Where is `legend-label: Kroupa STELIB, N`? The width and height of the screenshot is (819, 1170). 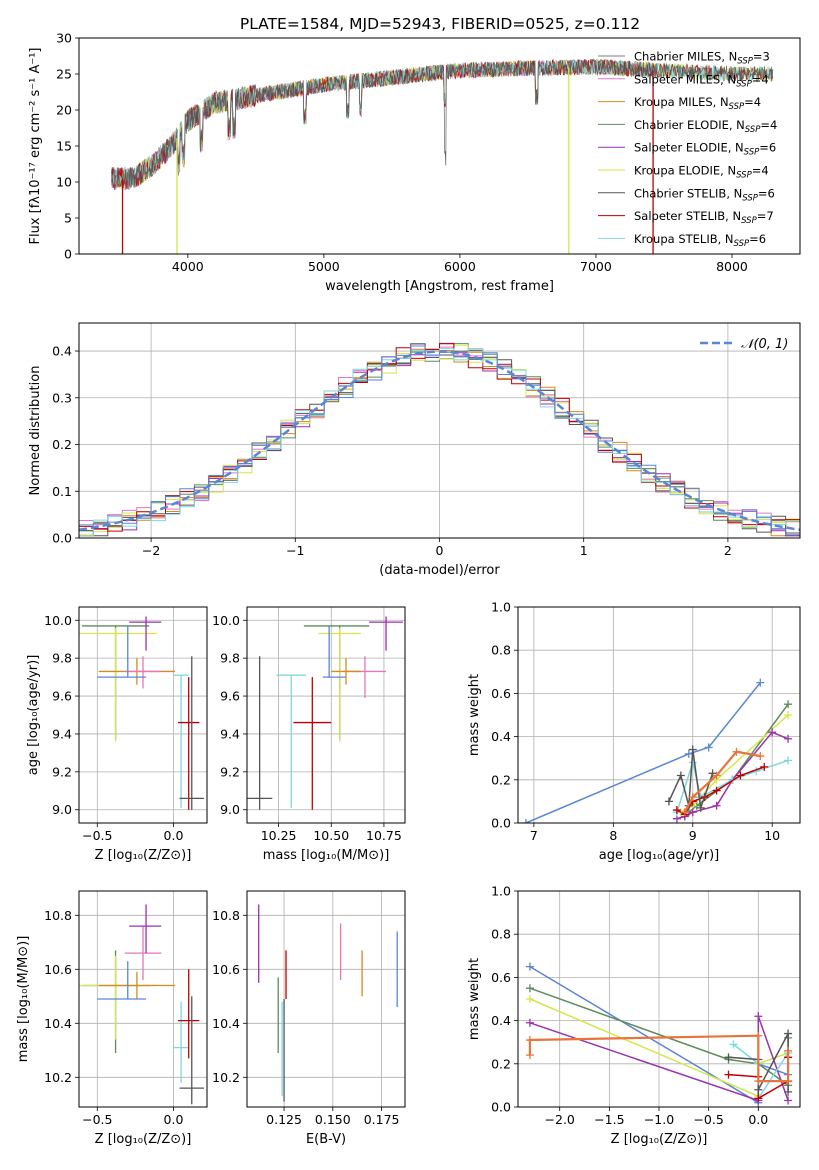 legend-label: Kroupa STELIB, N is located at coordinates (684, 239).